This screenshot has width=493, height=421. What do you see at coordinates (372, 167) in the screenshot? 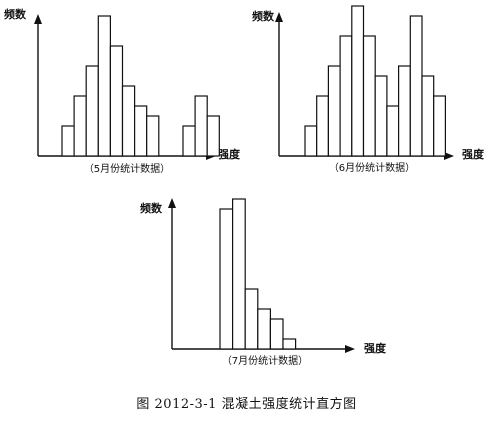
I see `chart-subtitle: （6月份统计数据）` at bounding box center [372, 167].